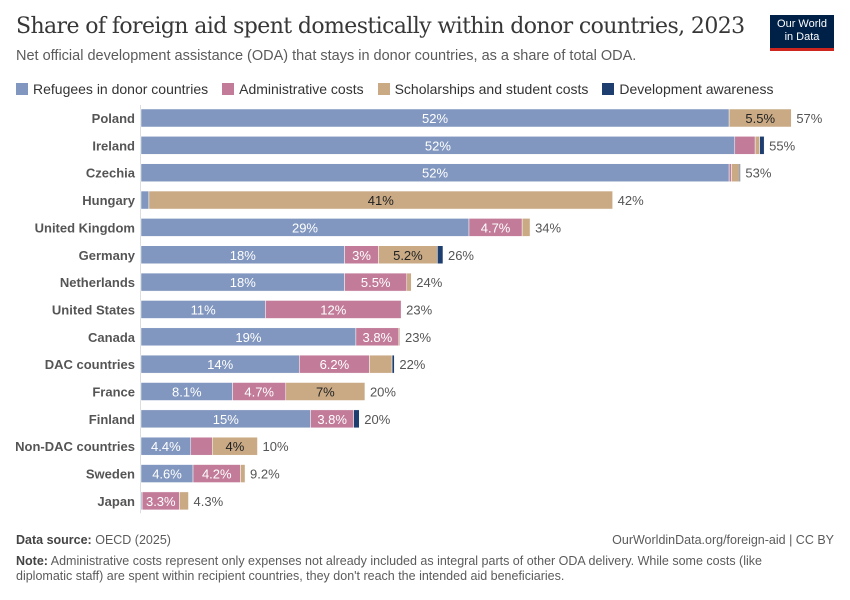 Image resolution: width=850 pixels, height=600 pixels. What do you see at coordinates (631, 200) in the screenshot?
I see `total-label: 42%` at bounding box center [631, 200].